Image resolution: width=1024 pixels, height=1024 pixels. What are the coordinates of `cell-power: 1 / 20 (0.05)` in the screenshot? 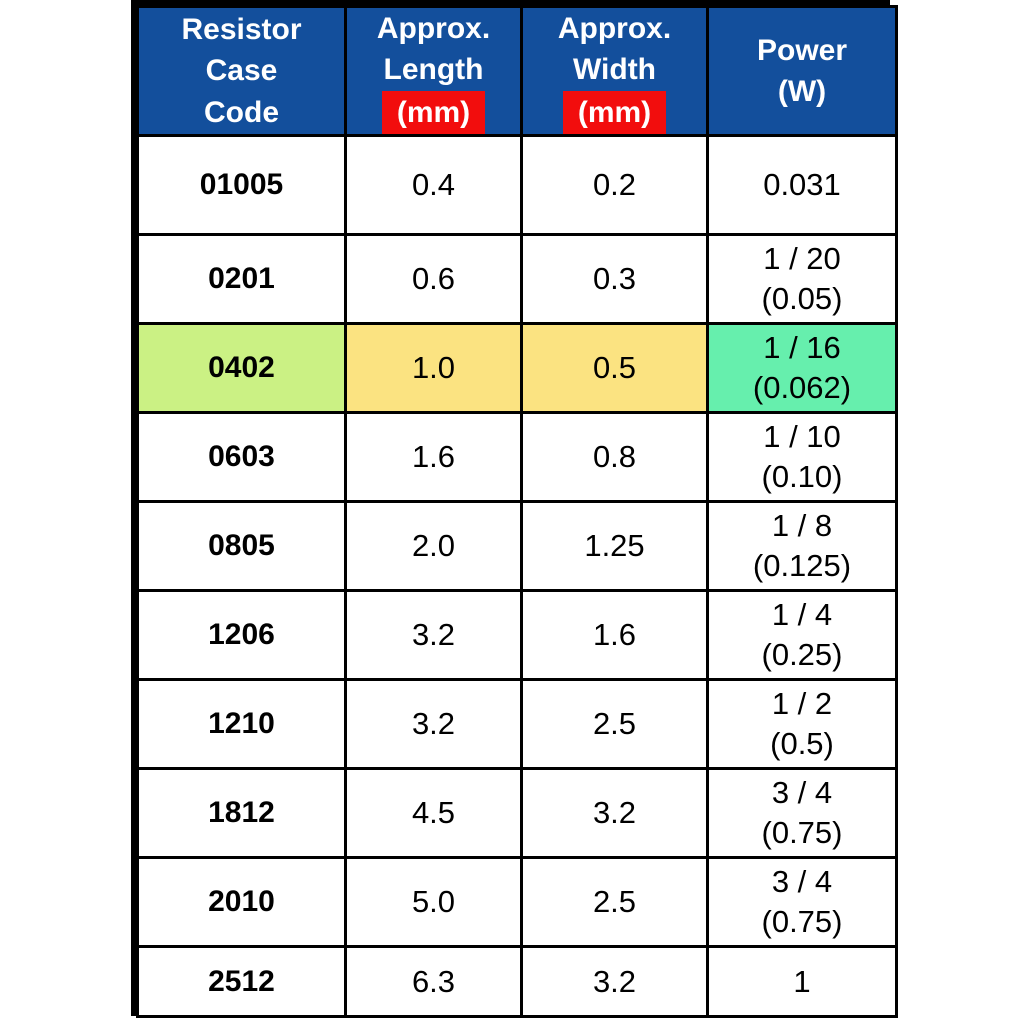 It's located at (802, 279).